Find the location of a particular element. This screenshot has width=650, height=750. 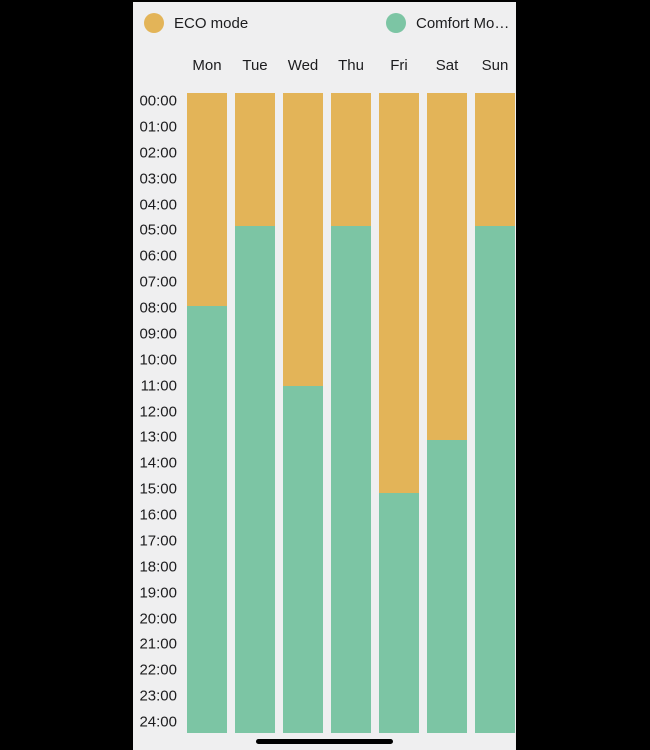

day-axis-labels: Mon Tue Wed Thu Fri Sat Sun is located at coordinates (324, 68).